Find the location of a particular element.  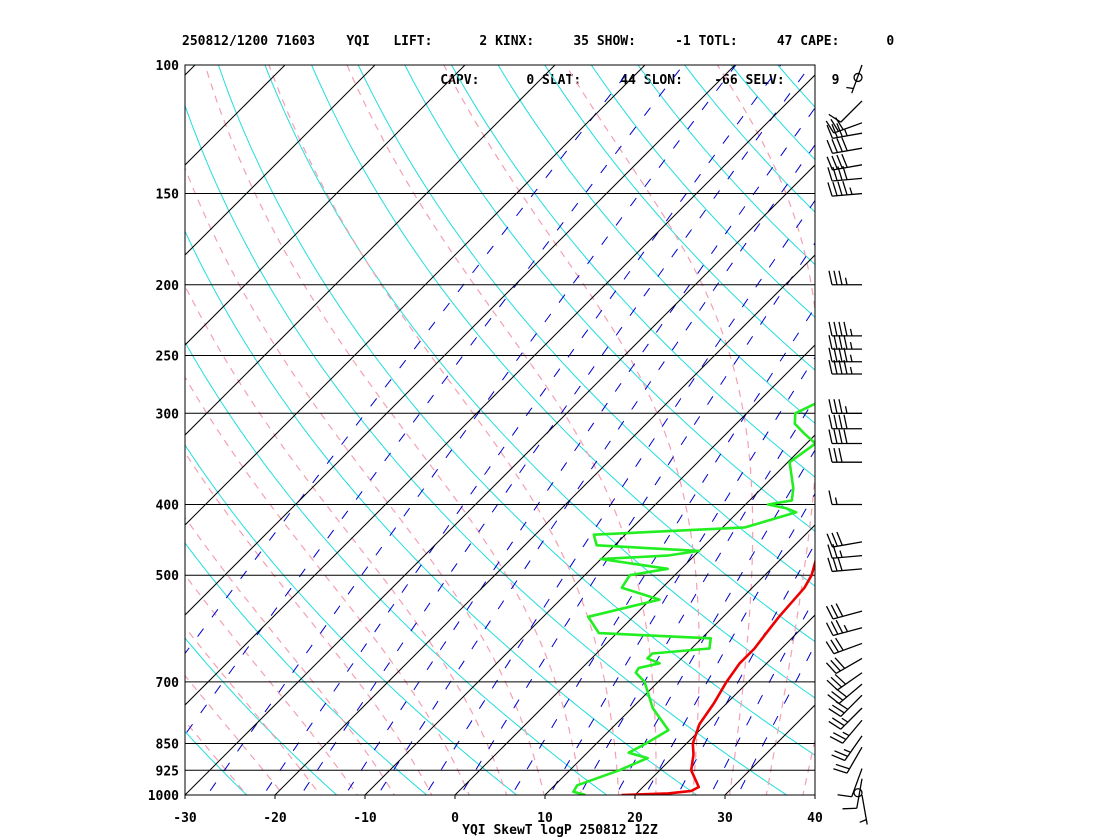

temperature-profile-line is located at coordinates (718, 676).